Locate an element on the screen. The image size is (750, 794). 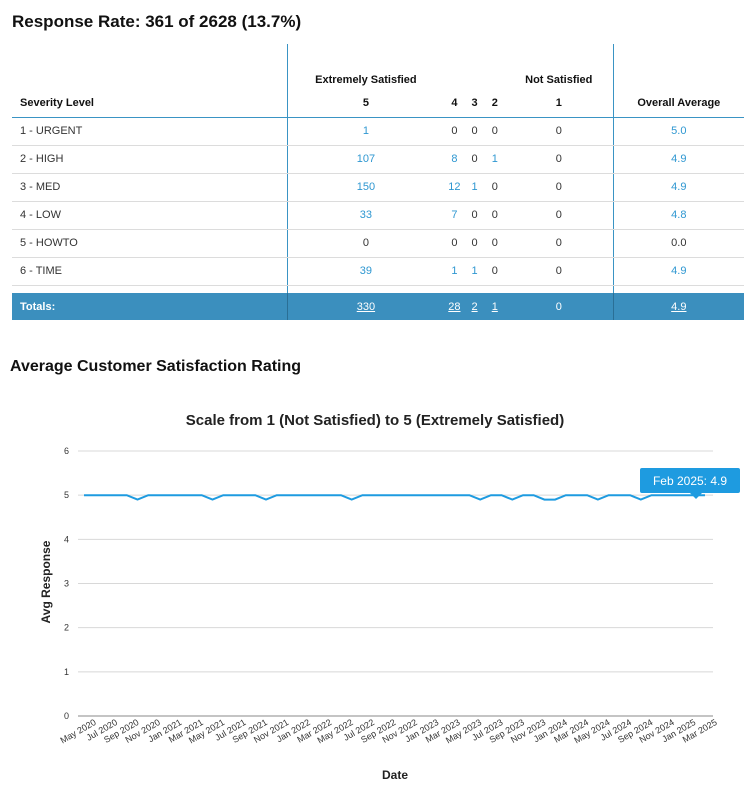
score-3-header: 3 is located at coordinates (474, 81).